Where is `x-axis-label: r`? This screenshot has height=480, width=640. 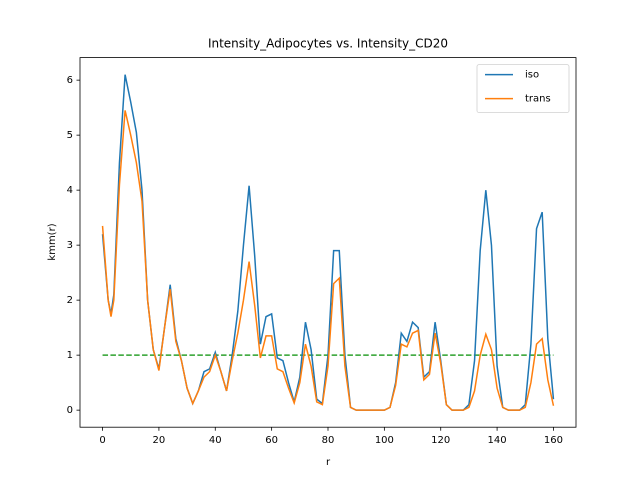 x-axis-label: r is located at coordinates (328, 462).